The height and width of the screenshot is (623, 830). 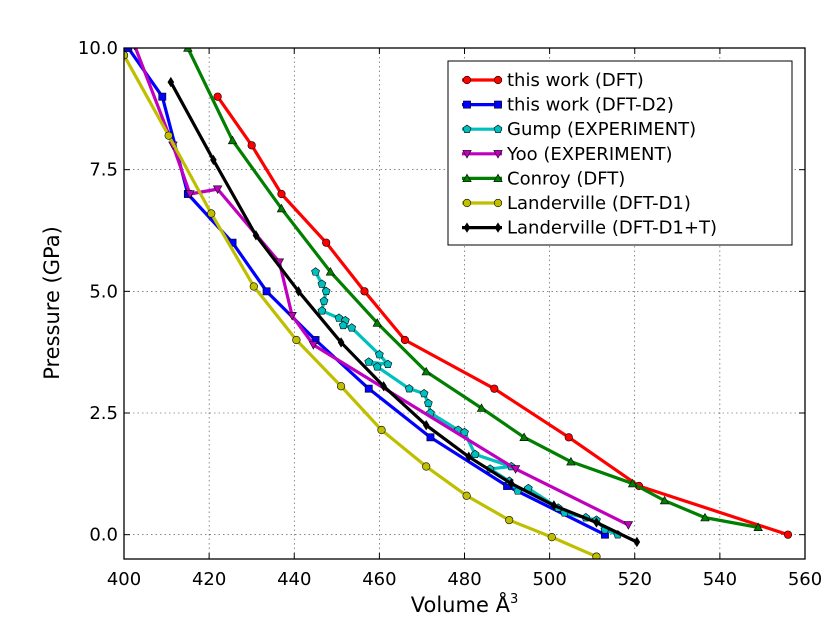 I want to click on legend-entry: Conroy (DFT), so click(x=543, y=178).